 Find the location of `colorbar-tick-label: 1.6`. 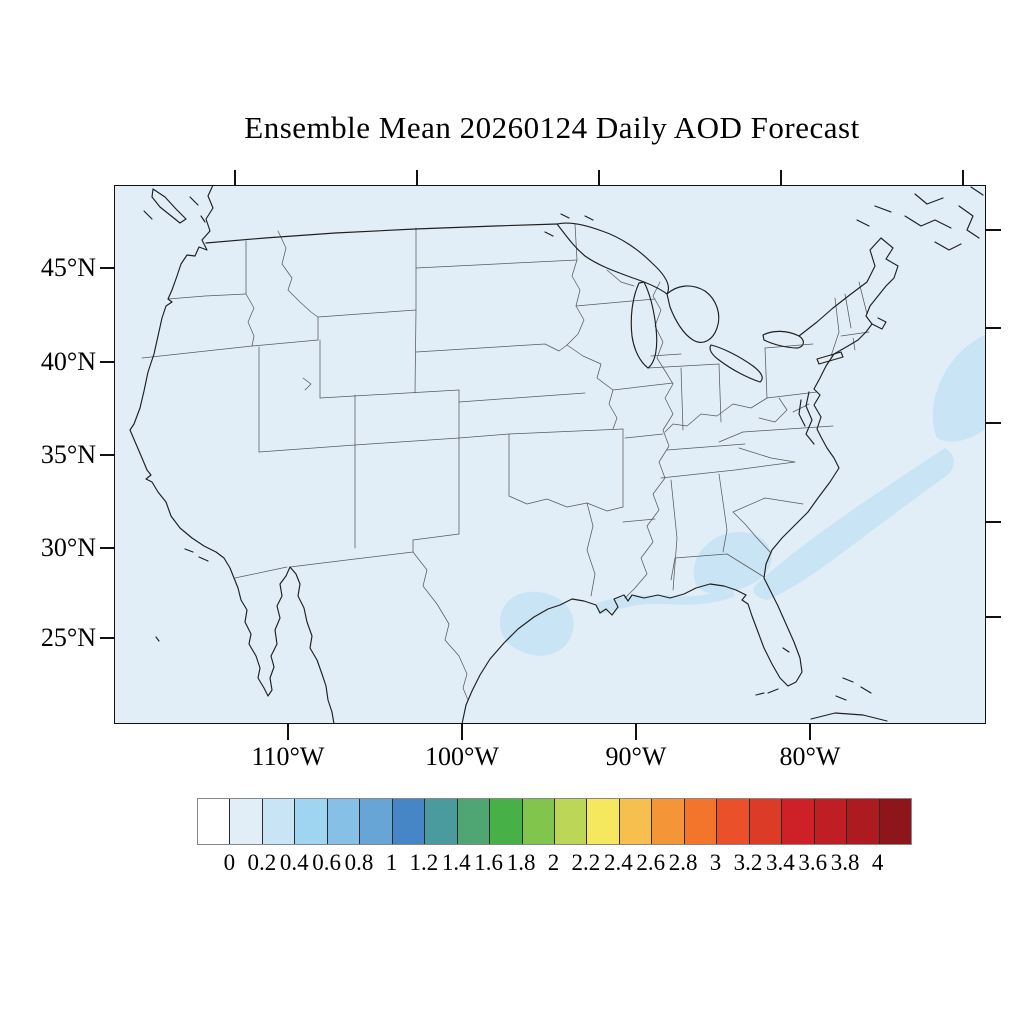

colorbar-tick-label: 1.6 is located at coordinates (489, 862).